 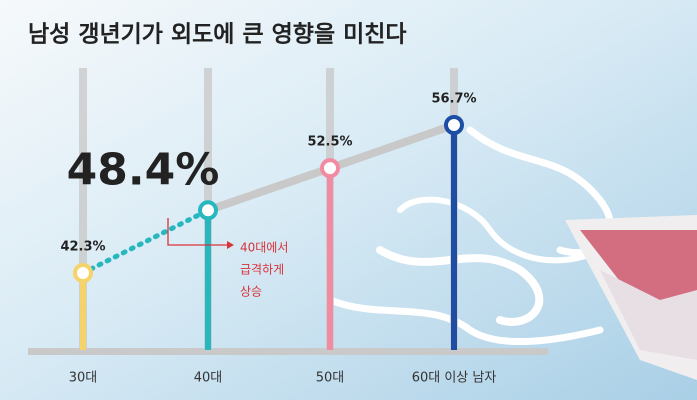 What do you see at coordinates (82, 247) in the screenshot?
I see `value-label: 42.3%` at bounding box center [82, 247].